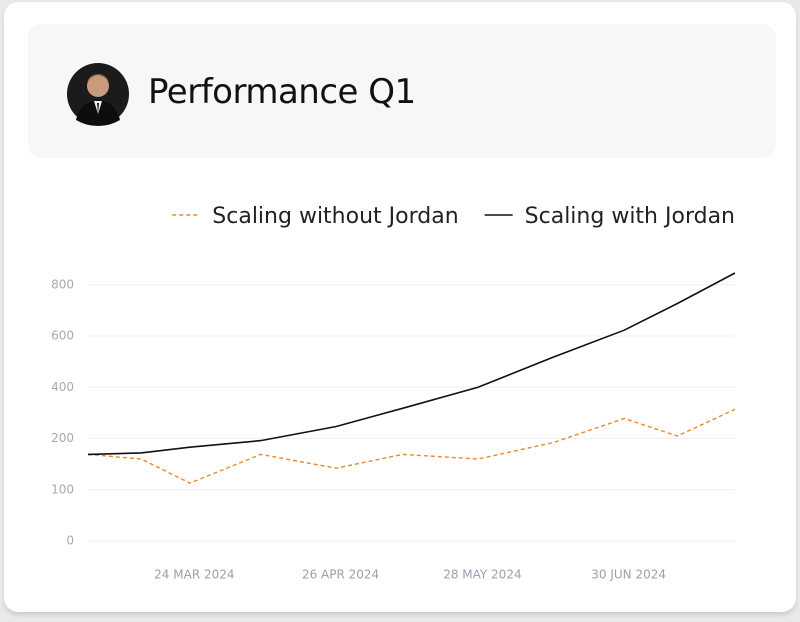 The width and height of the screenshot is (800, 622). Describe the element at coordinates (335, 216) in the screenshot. I see `legend-label: Scaling without Jordan` at that location.